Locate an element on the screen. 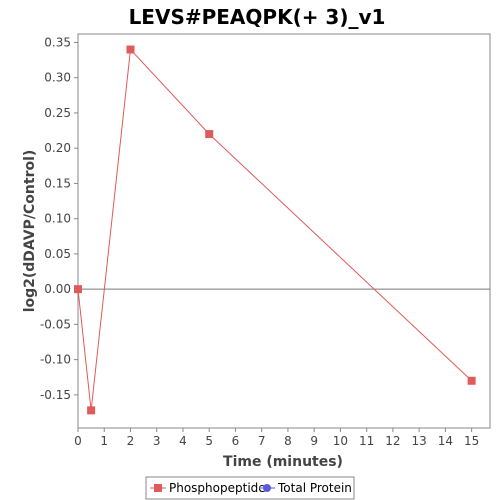 The height and width of the screenshot is (500, 500). x-tick-label: 3 is located at coordinates (157, 441).